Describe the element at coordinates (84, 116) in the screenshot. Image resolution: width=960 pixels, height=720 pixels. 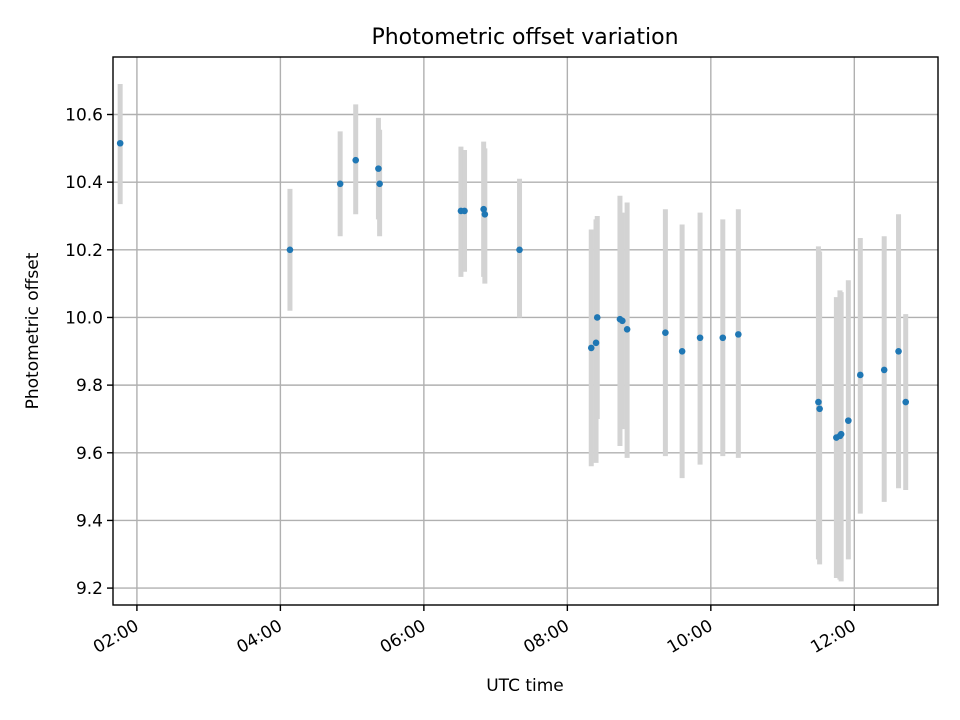
I see `y-tick-label: 10.6` at that location.